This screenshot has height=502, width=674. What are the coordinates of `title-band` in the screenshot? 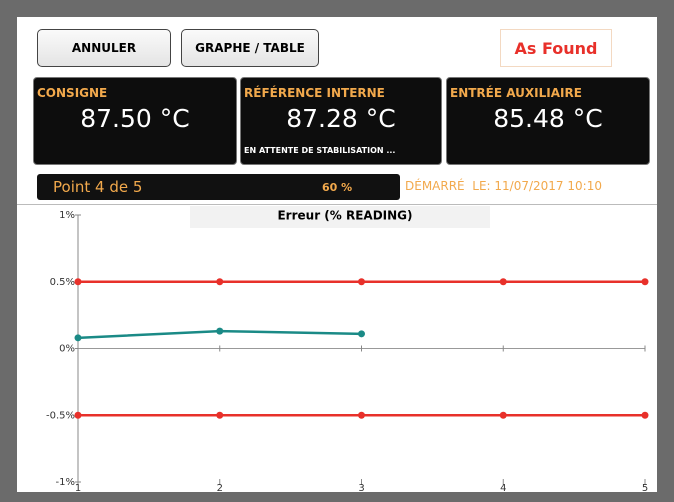 It's located at (340, 217).